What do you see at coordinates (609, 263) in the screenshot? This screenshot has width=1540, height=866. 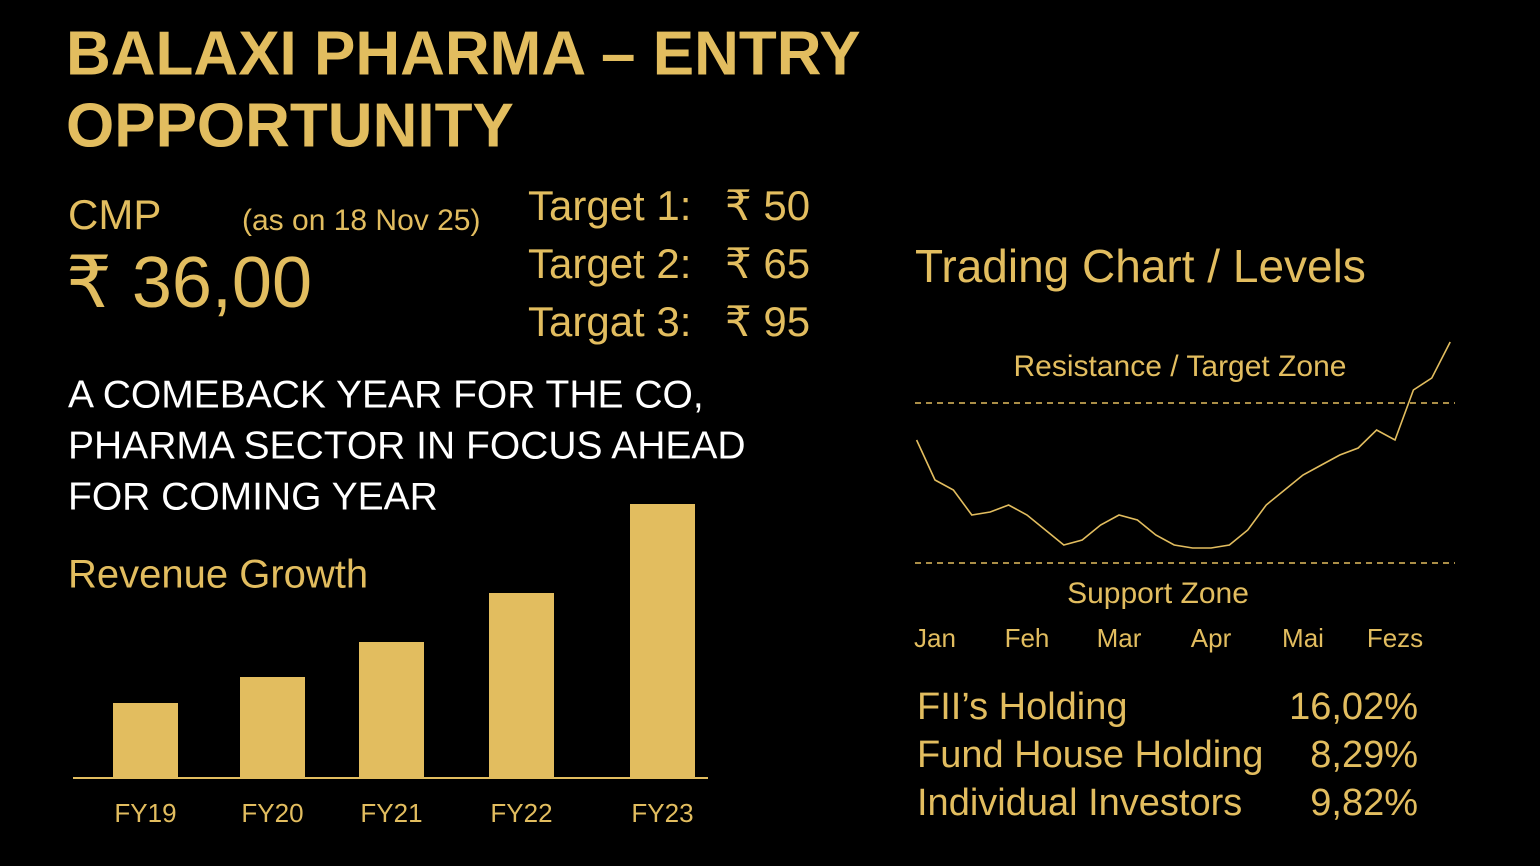 I see `target-label: Target 2:` at bounding box center [609, 263].